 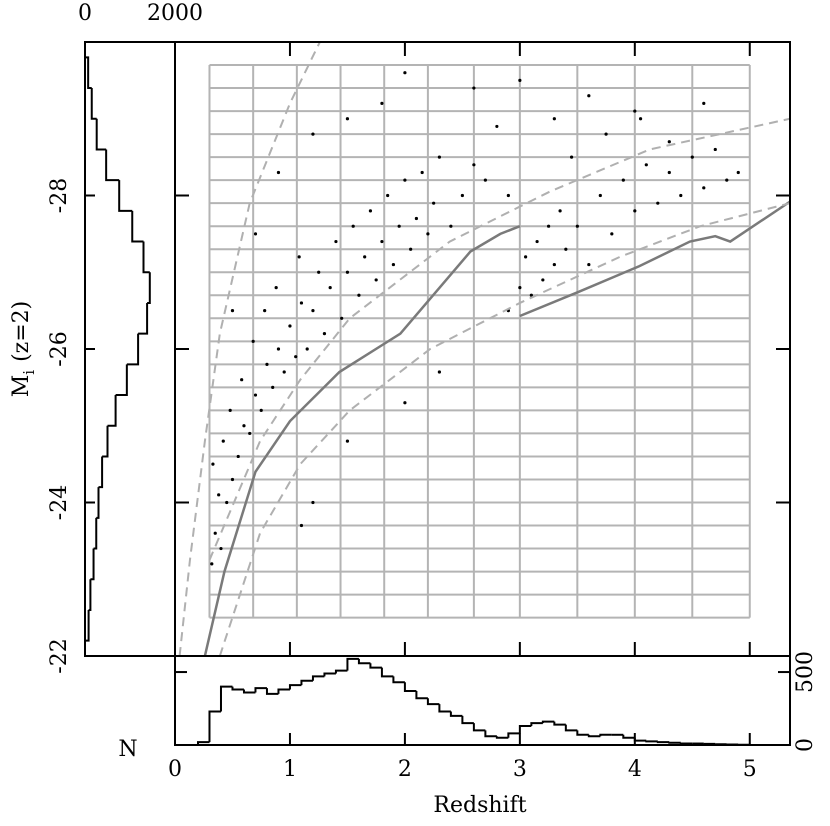 I want to click on x-axis-label: Redshift, so click(x=479, y=805).